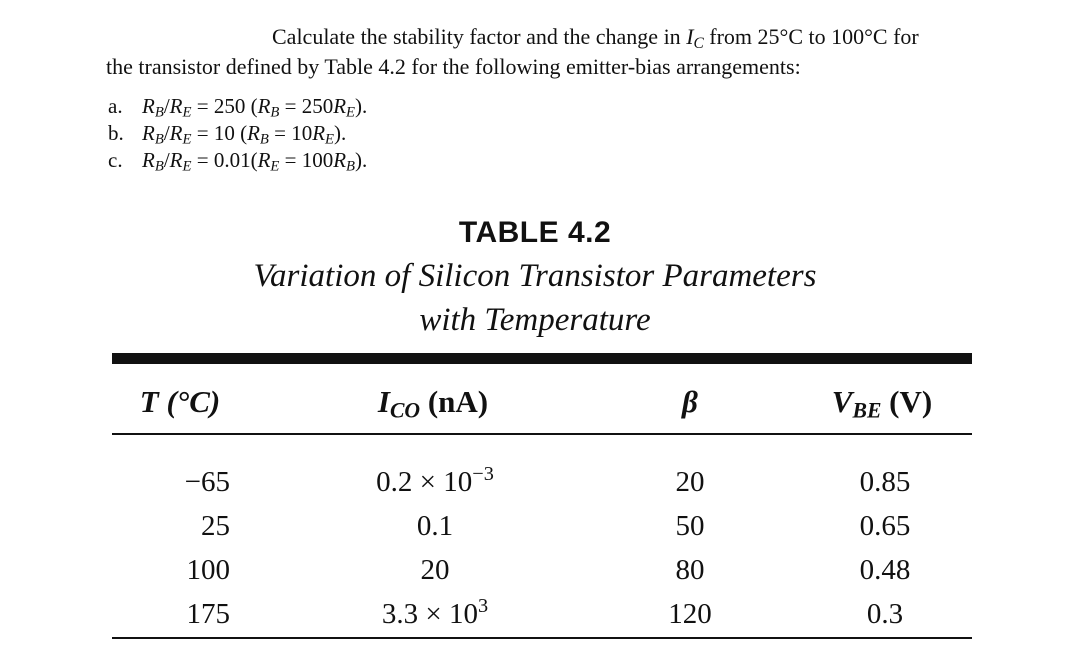 The image size is (1080, 669). I want to click on table-bottom-rule, so click(542, 638).